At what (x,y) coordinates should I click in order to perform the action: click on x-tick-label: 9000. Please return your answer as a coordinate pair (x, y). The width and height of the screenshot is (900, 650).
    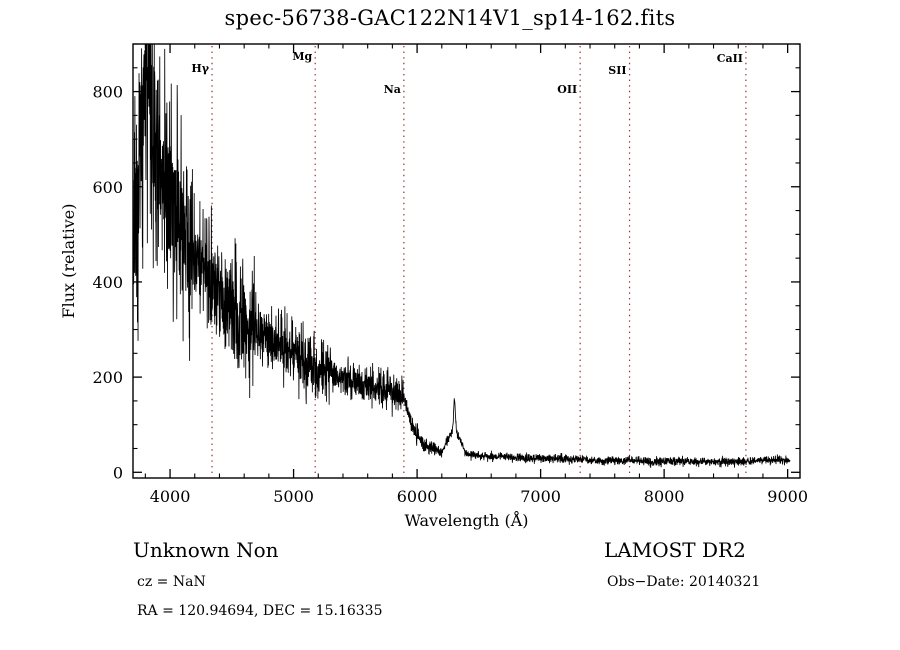
    Looking at the image, I should click on (787, 496).